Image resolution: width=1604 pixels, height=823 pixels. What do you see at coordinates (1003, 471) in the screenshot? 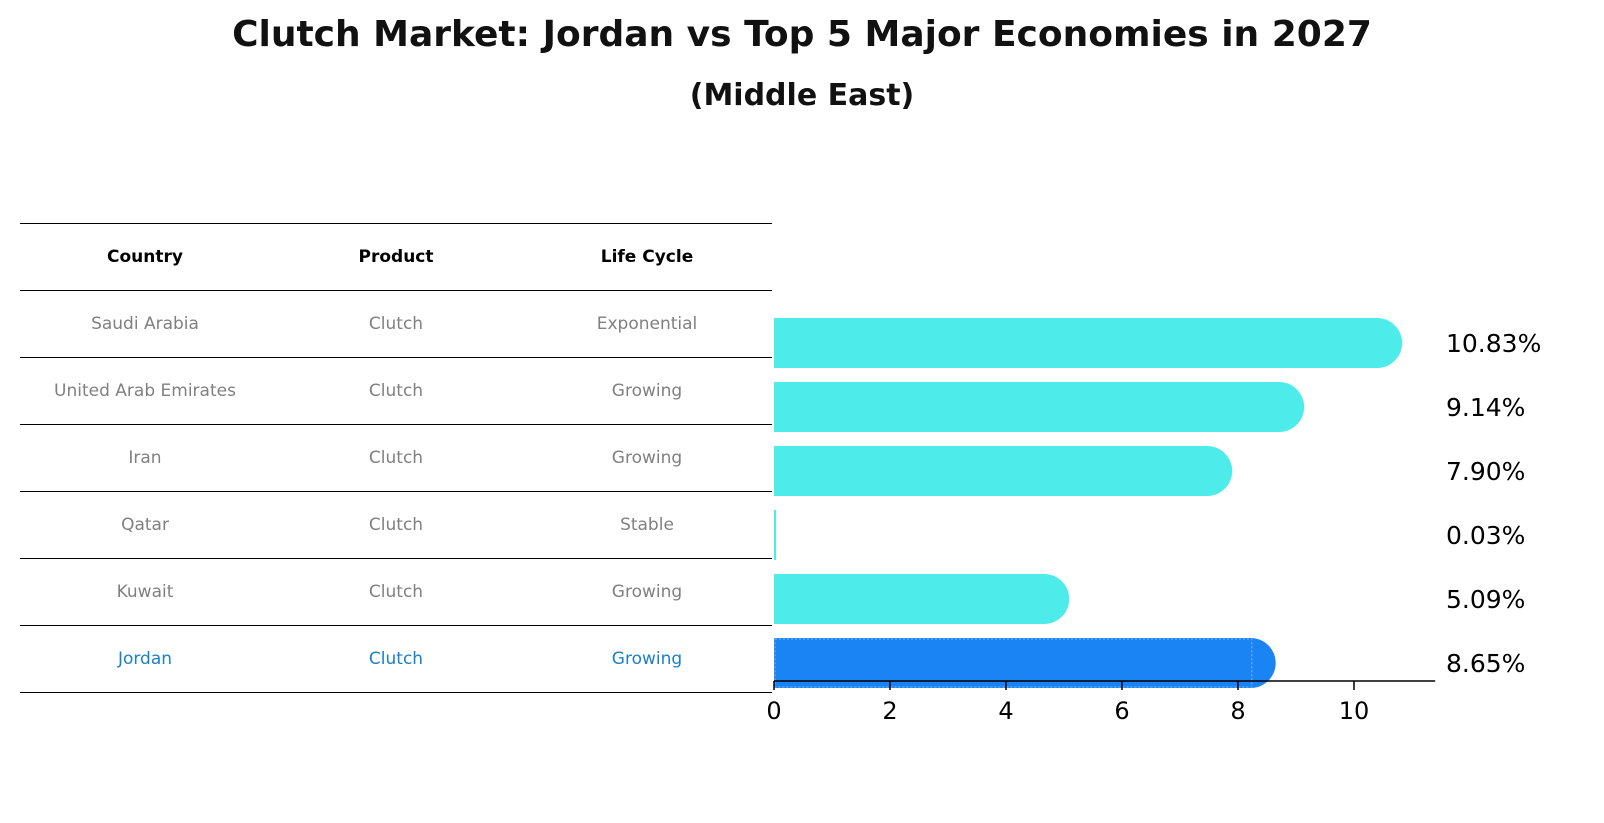
I see `bar-iran` at bounding box center [1003, 471].